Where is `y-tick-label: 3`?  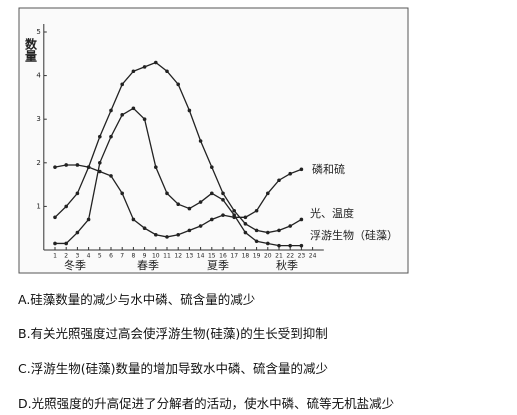
y-tick-label: 3 is located at coordinates (38, 119).